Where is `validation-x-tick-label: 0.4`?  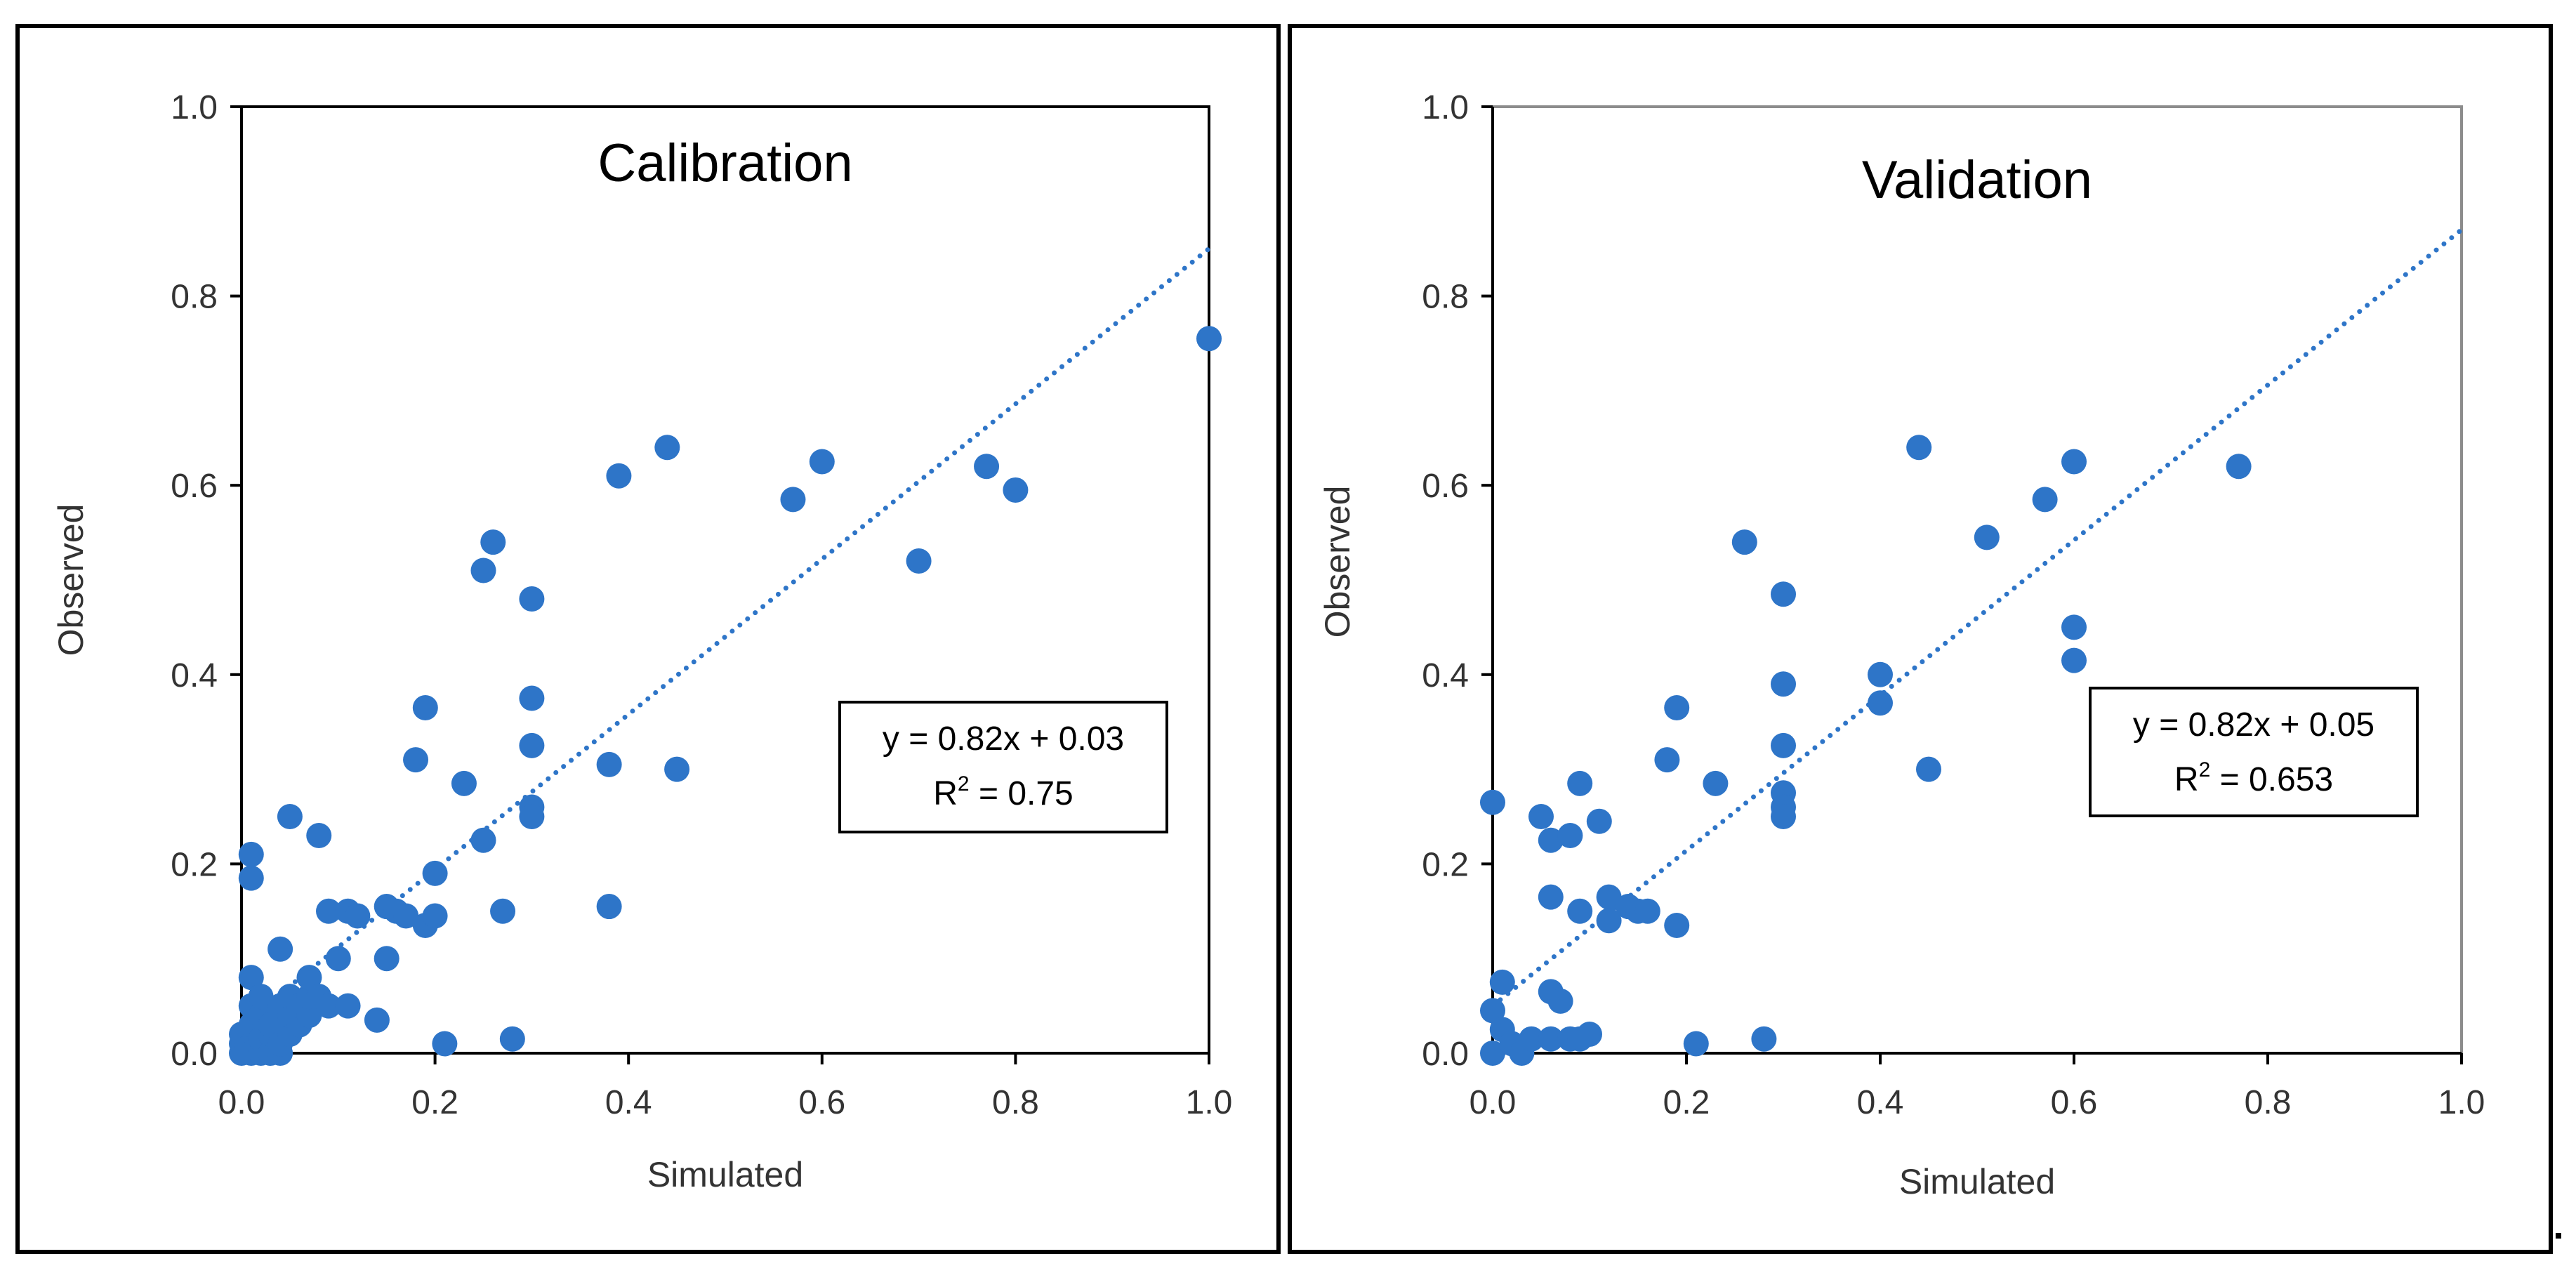
validation-x-tick-label: 0.4 is located at coordinates (1880, 1102).